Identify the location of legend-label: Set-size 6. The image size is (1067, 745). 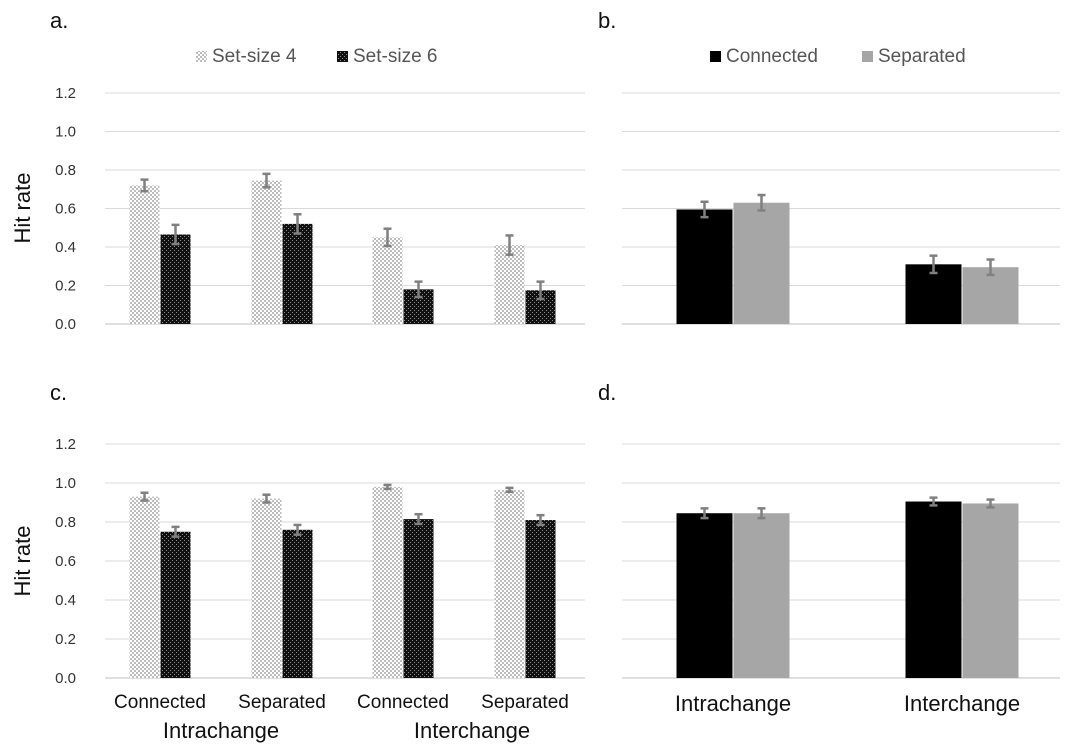
(395, 56).